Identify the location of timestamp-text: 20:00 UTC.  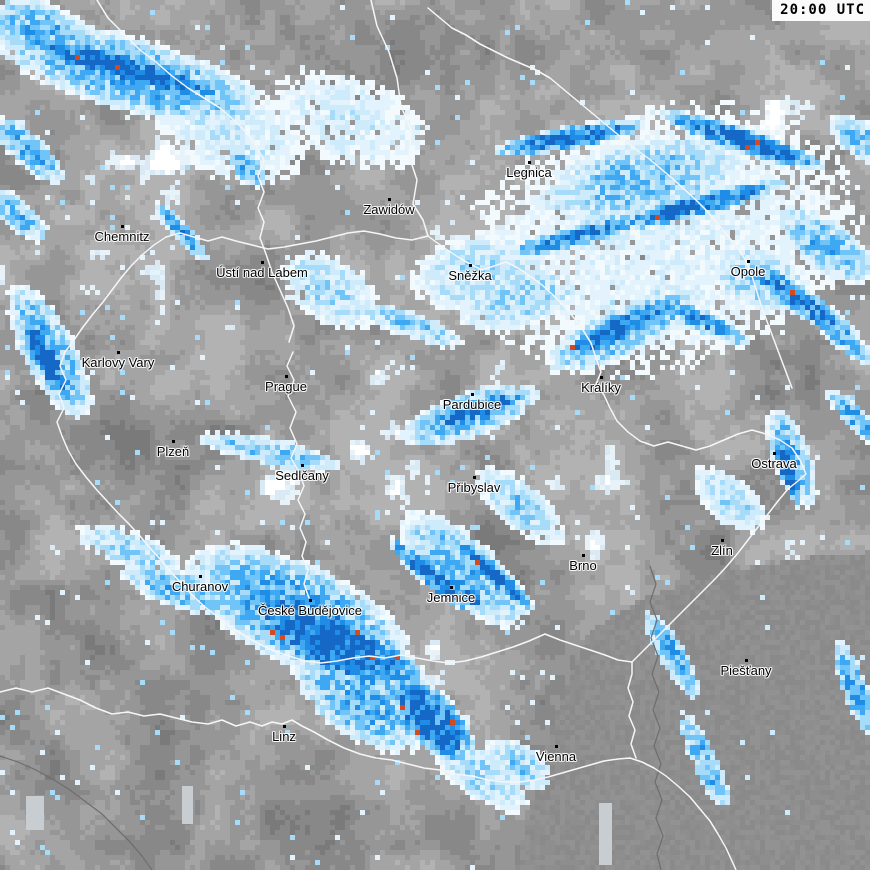
(822, 10).